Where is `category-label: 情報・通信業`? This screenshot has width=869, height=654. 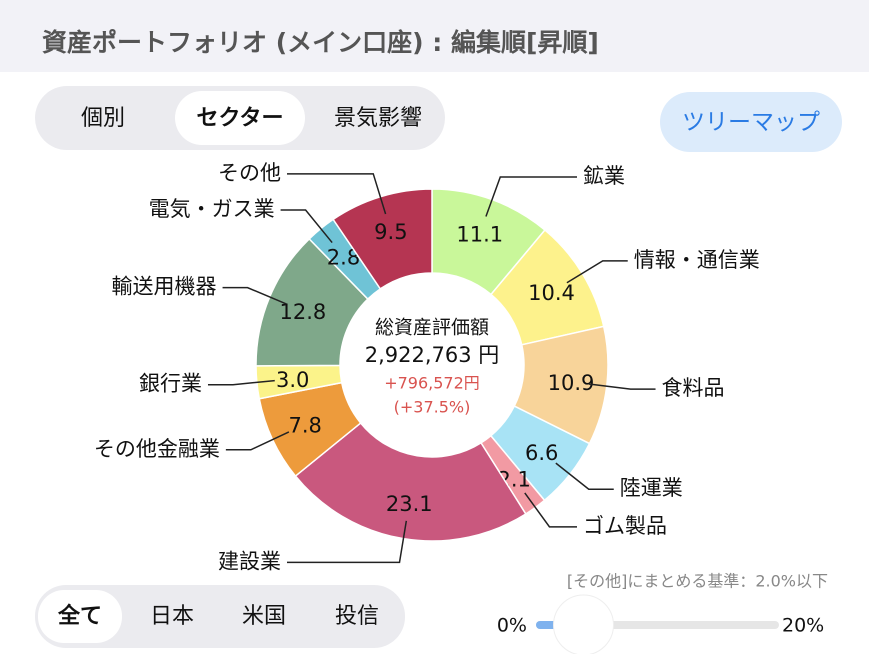 category-label: 情報・通信業 is located at coordinates (697, 260).